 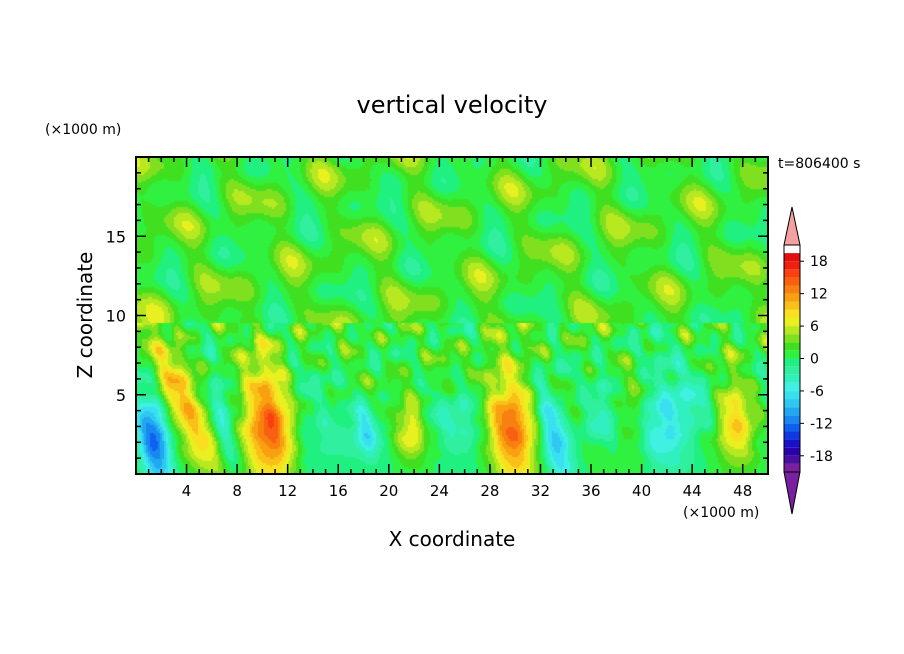 I want to click on y-unit-label: (×1000 m), so click(x=83, y=130).